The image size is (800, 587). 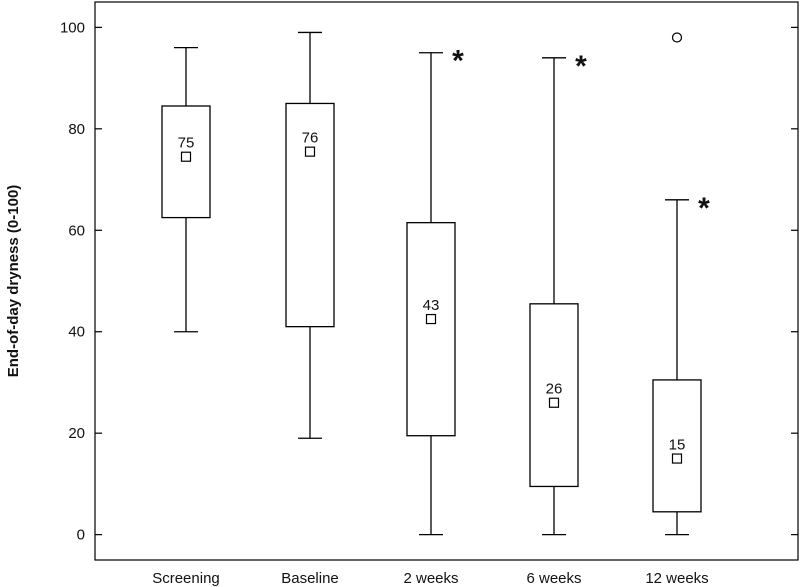 What do you see at coordinates (186, 190) in the screenshot?
I see `box-screening: 75` at bounding box center [186, 190].